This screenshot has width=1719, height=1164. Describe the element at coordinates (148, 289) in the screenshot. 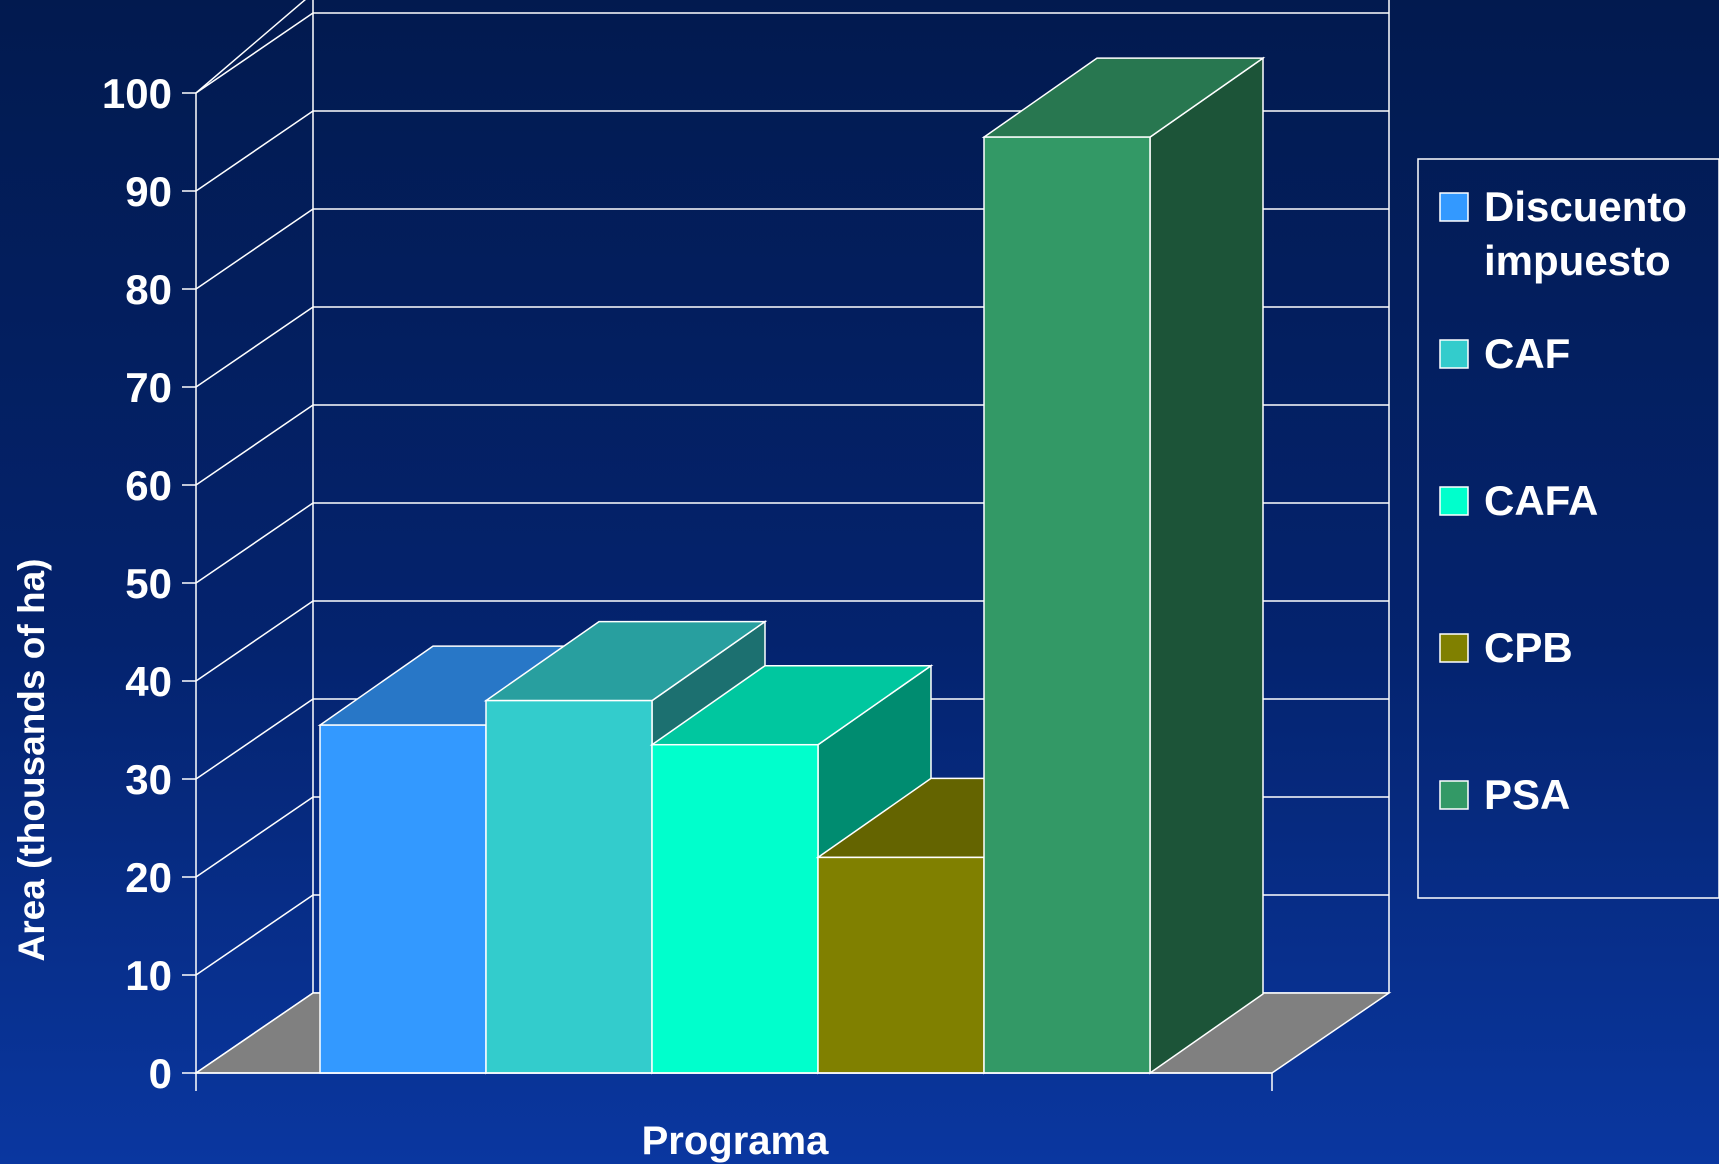

I see `y-tick-label: 80` at that location.